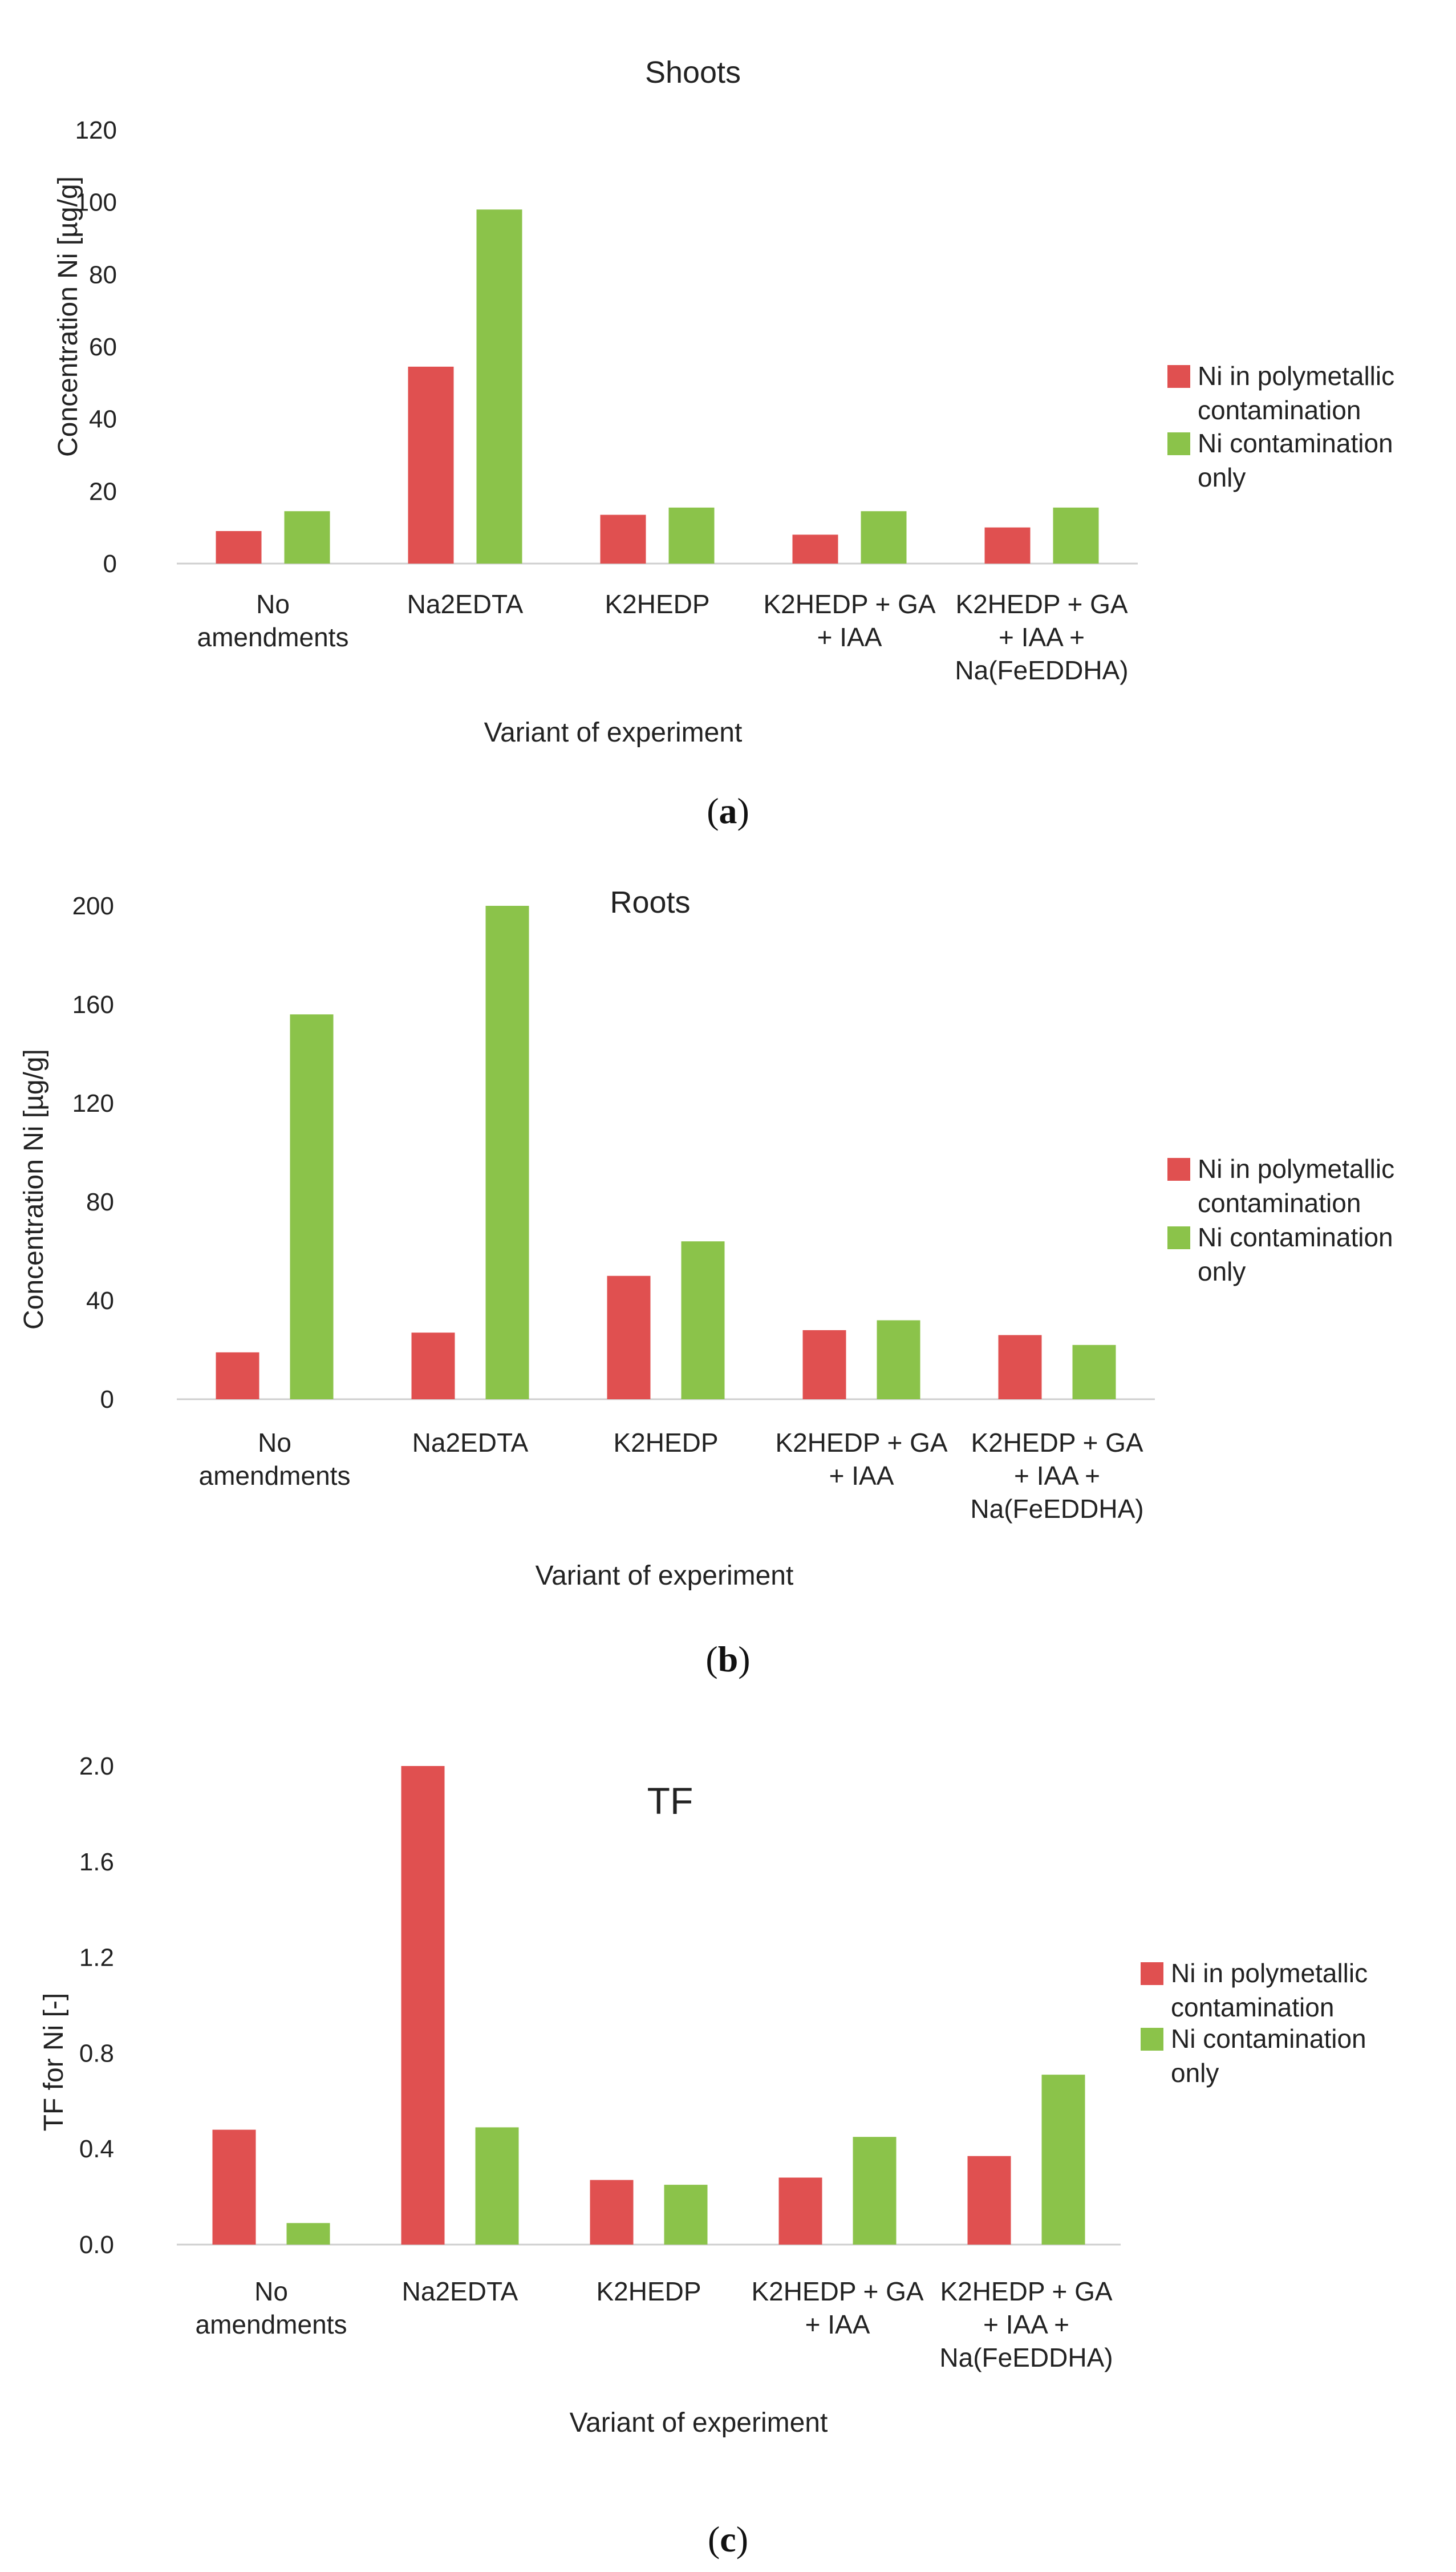  I want to click on legend-label-series-2: Ni contamination, so click(1295, 1237).